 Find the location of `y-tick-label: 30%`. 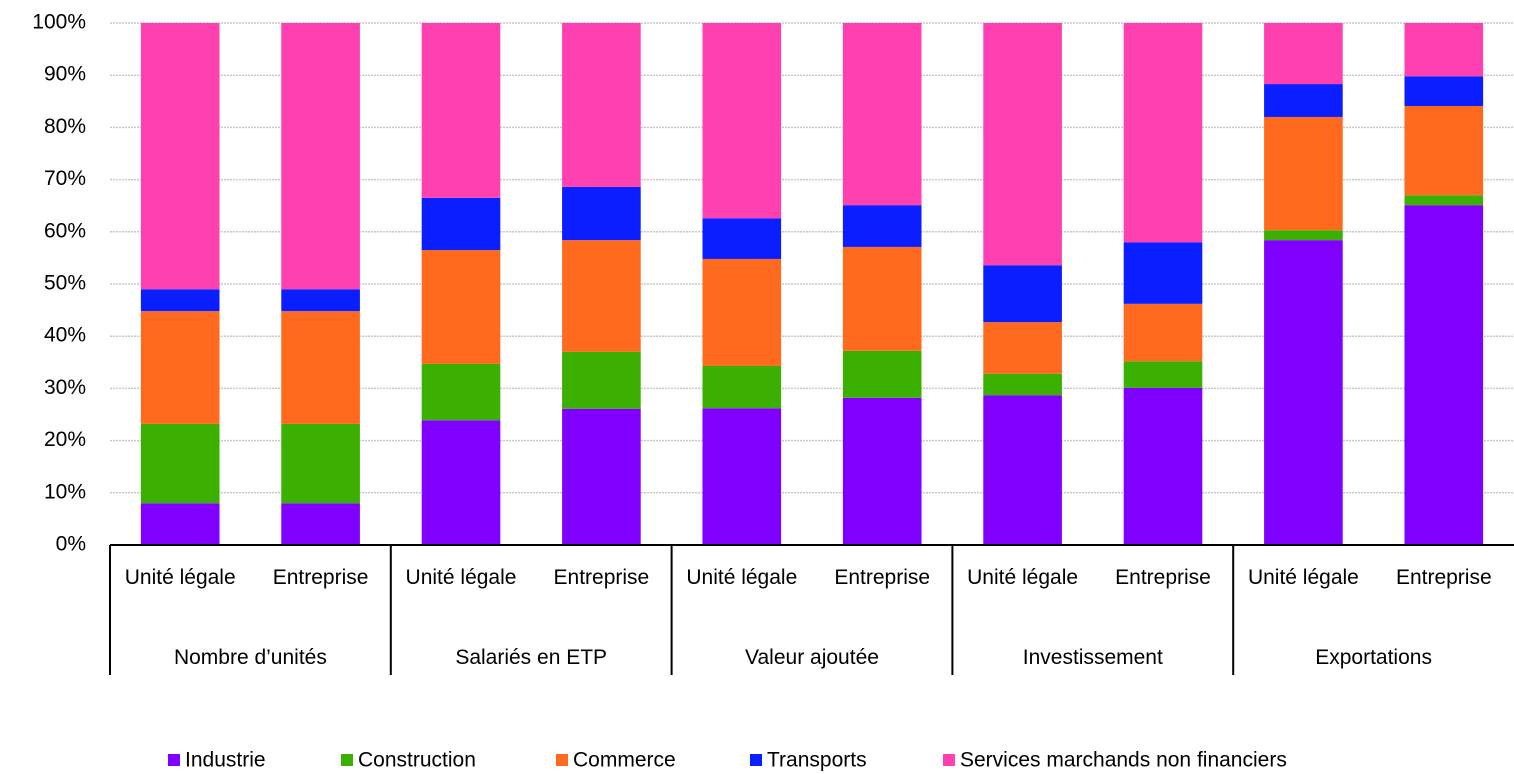

y-tick-label: 30% is located at coordinates (65, 387).